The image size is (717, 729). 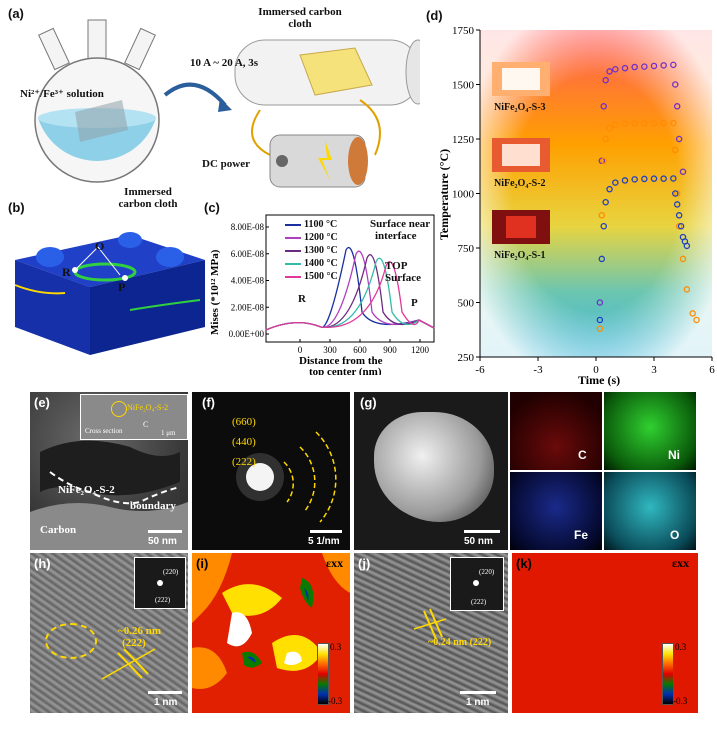 What do you see at coordinates (321, 237) in the screenshot?
I see `c-legend-label: 1200 °C` at bounding box center [321, 237].